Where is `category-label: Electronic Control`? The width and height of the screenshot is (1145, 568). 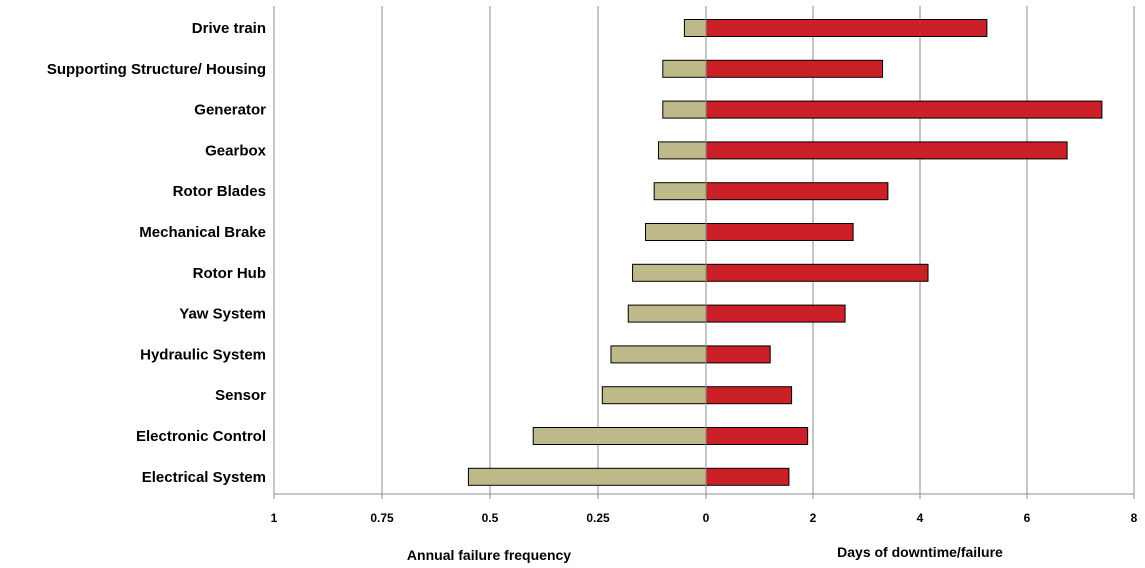 category-label: Electronic Control is located at coordinates (201, 436).